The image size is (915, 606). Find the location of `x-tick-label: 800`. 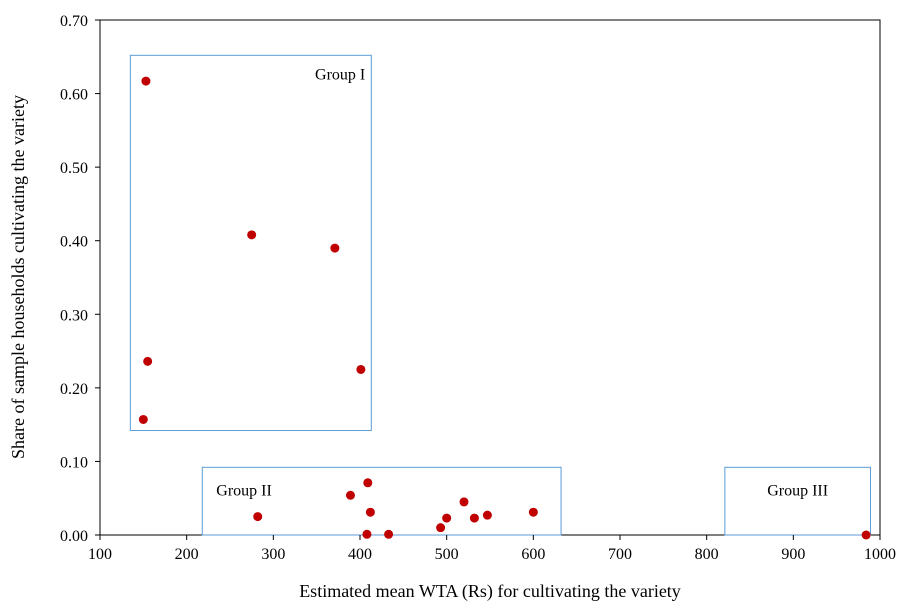

x-tick-label: 800 is located at coordinates (707, 554).